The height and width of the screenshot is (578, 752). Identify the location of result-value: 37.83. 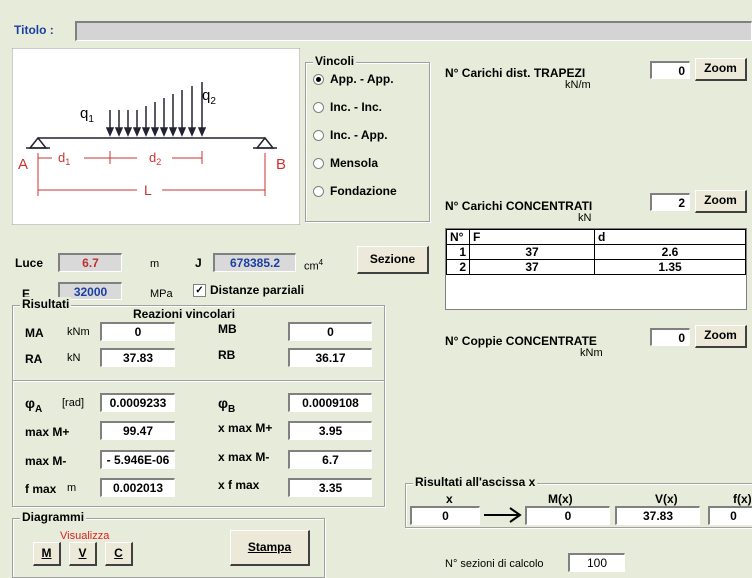
(137, 357).